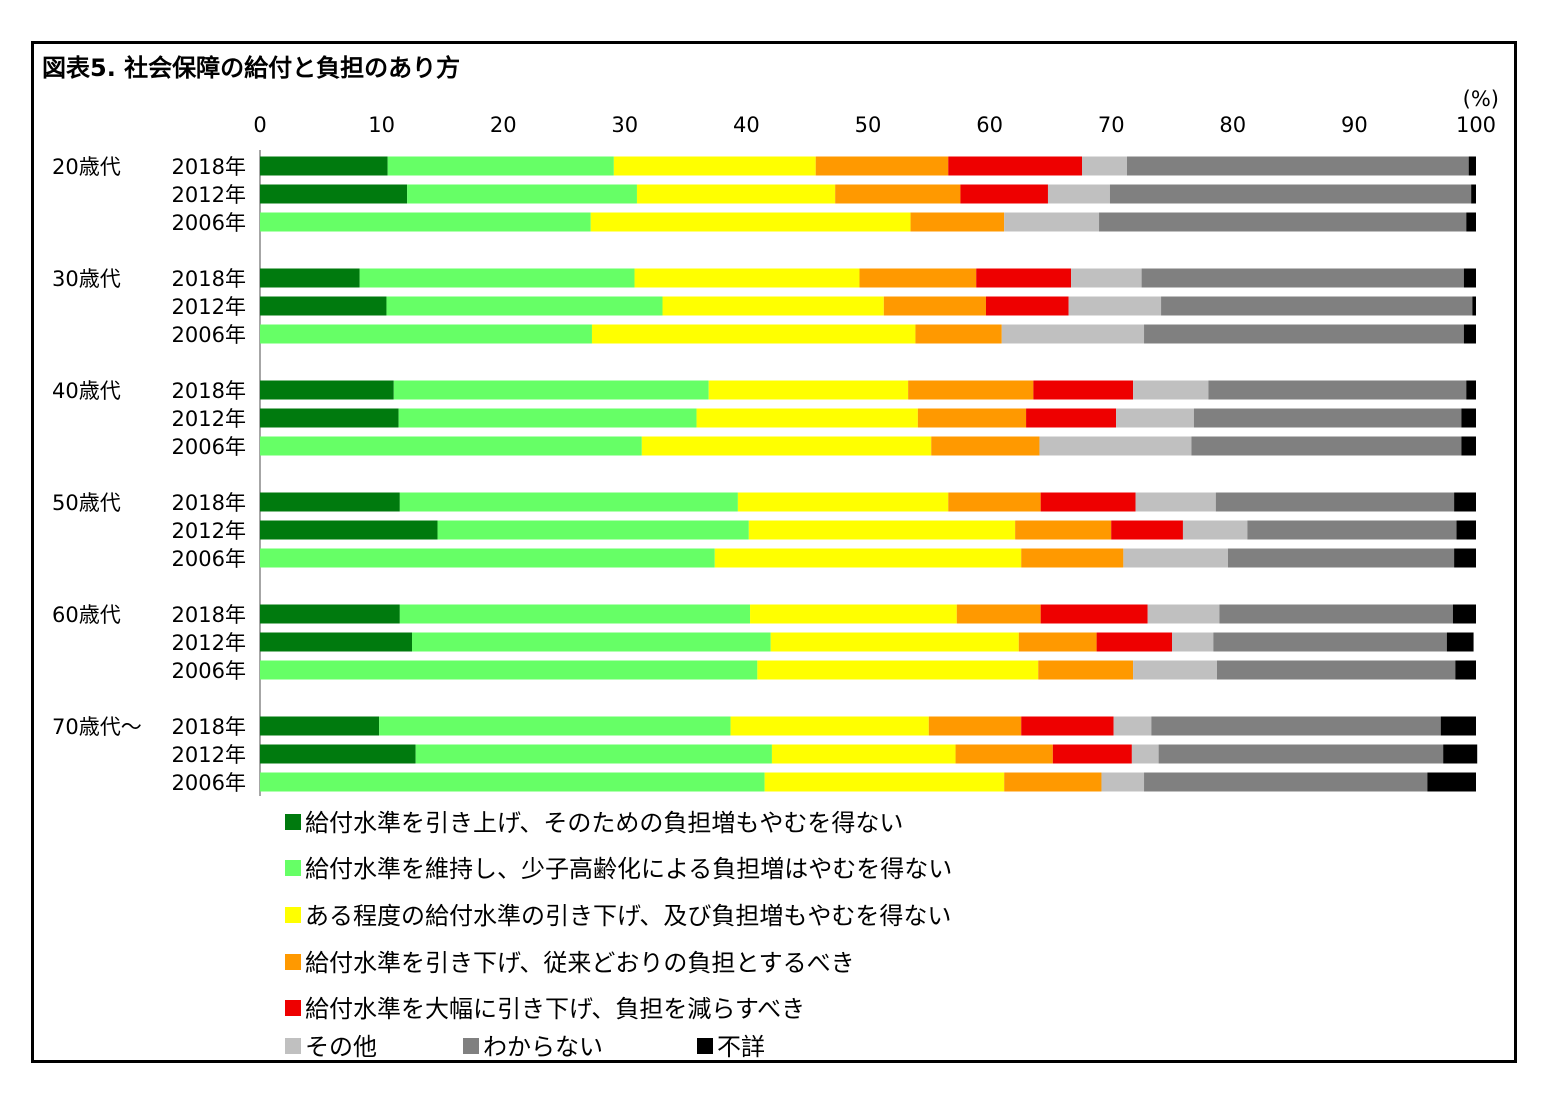  Describe the element at coordinates (746, 125) in the screenshot. I see `x-tick-label: 40` at that location.